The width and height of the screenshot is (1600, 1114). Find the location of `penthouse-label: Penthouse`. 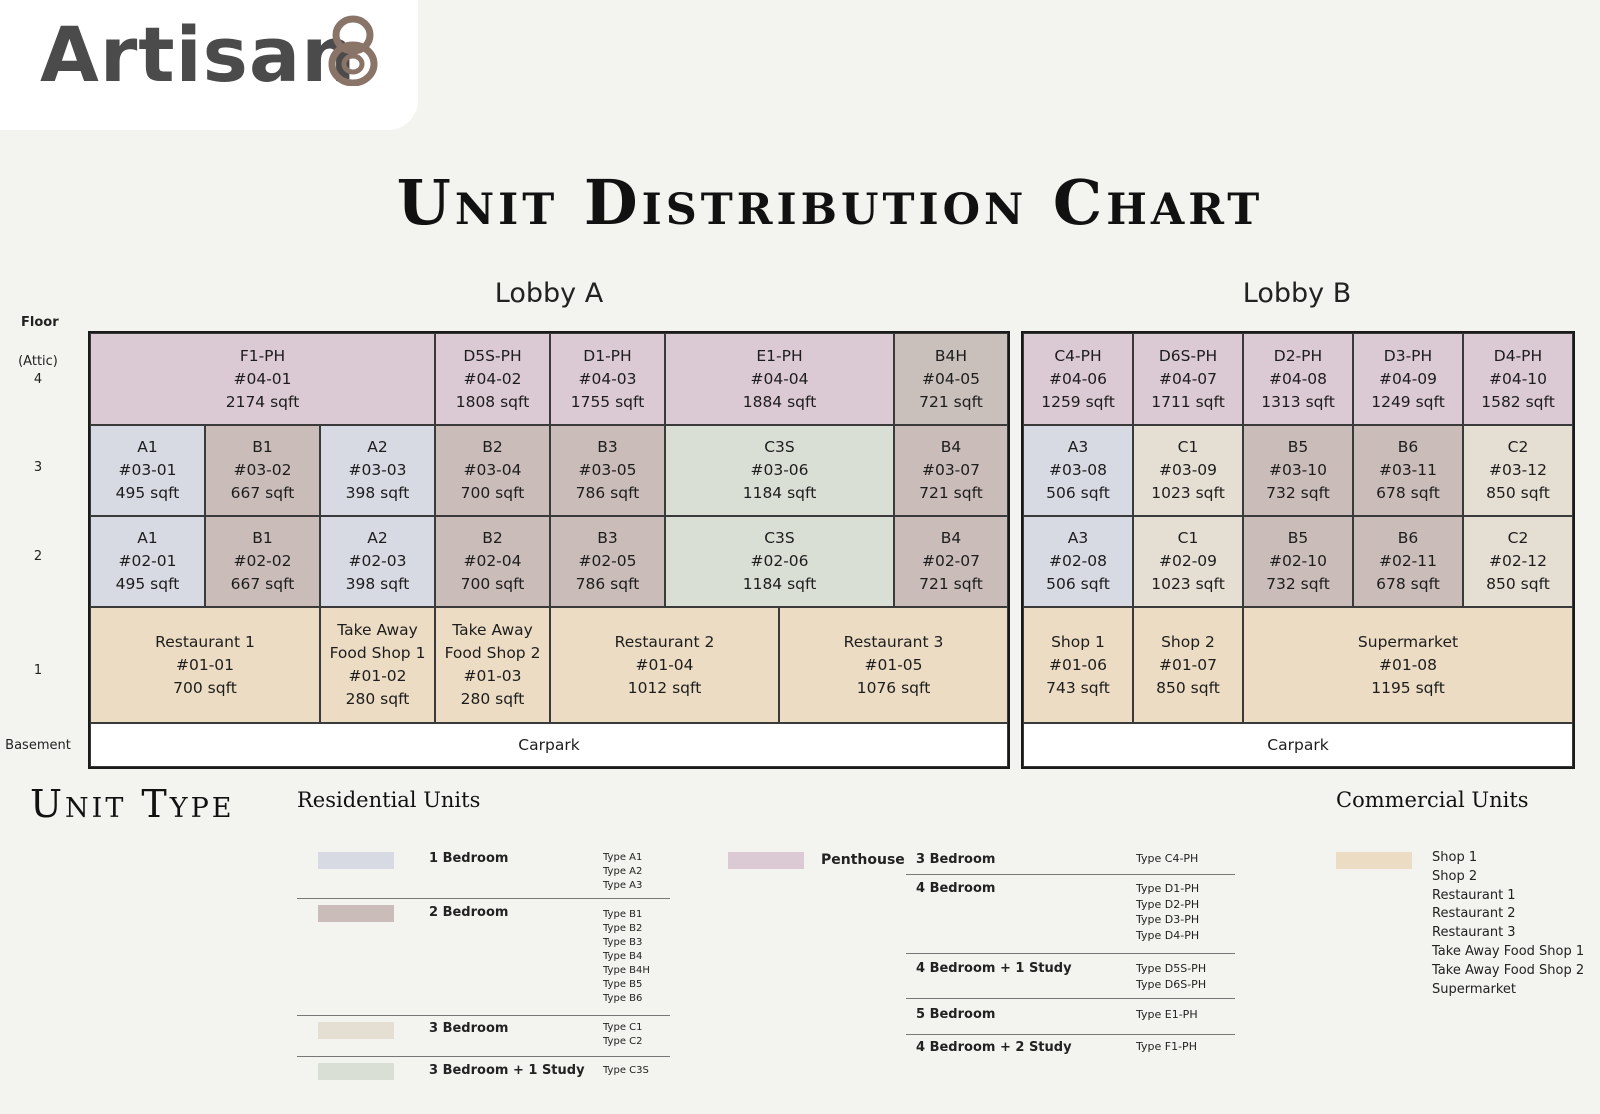

penthouse-label: Penthouse is located at coordinates (863, 860).